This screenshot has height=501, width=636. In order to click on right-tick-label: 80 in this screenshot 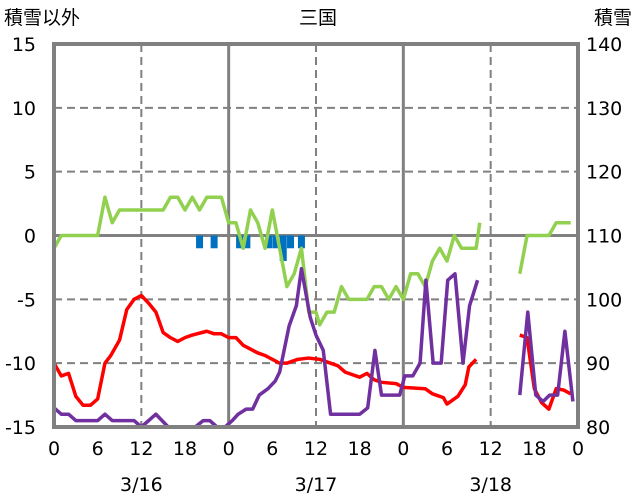, I will do `click(598, 428)`.